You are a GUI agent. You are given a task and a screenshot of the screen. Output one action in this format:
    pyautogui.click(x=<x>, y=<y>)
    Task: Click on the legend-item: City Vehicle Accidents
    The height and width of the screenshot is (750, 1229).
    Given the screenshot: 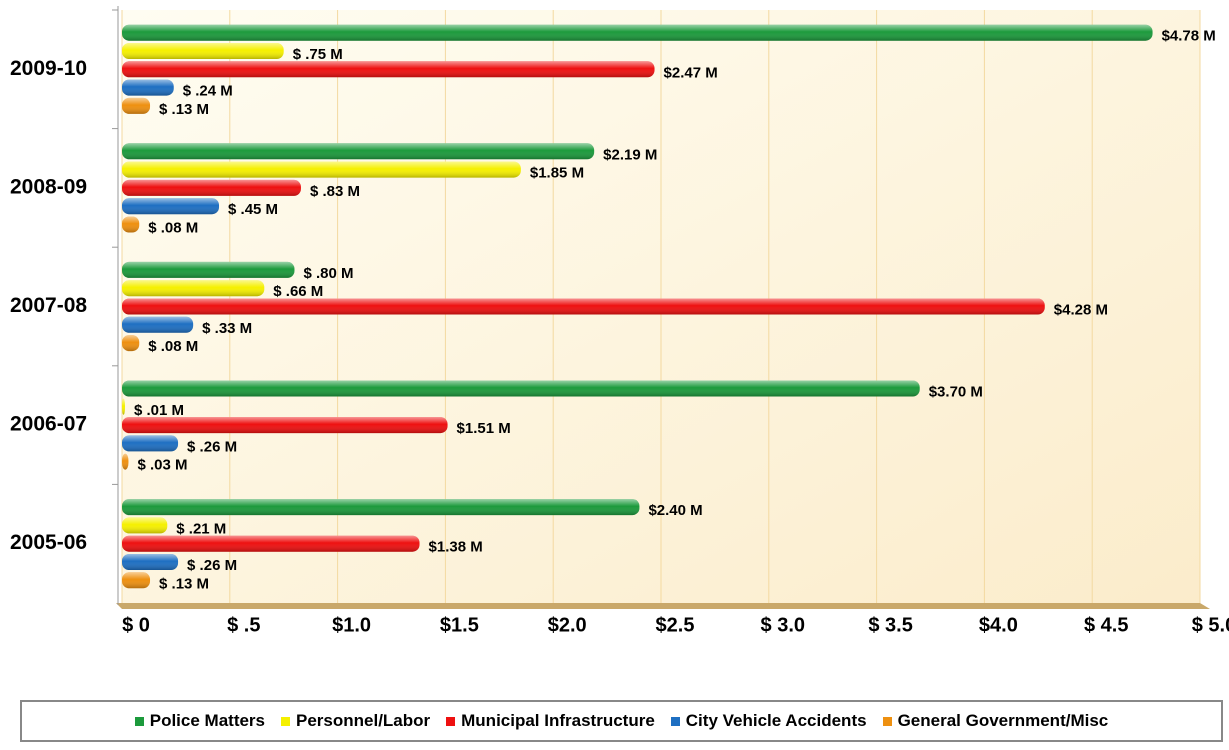 What is the action you would take?
    pyautogui.click(x=768, y=721)
    